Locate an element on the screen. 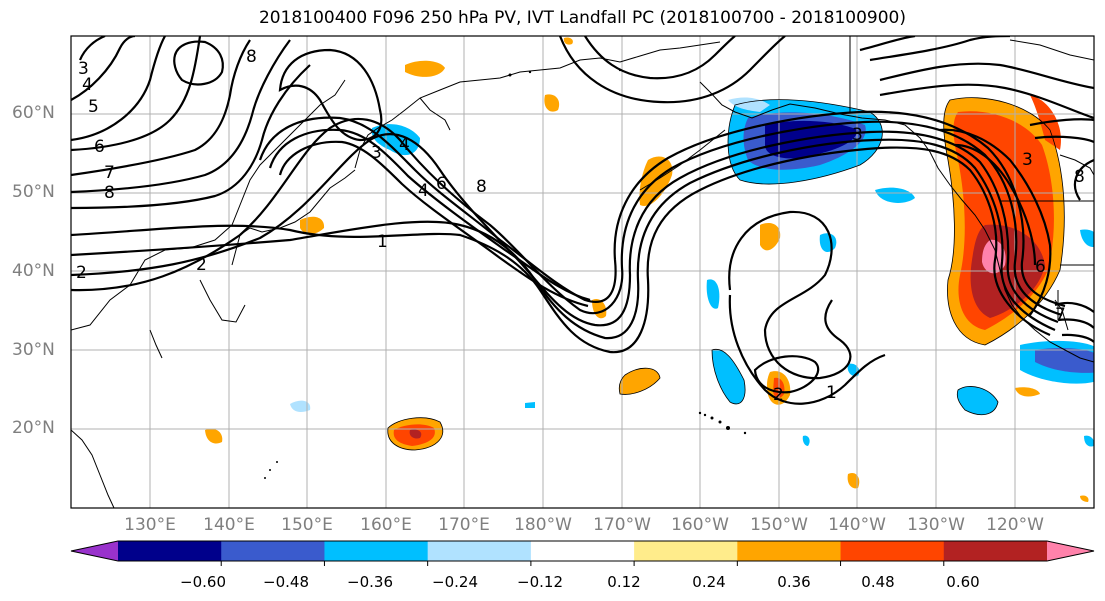 The image size is (1105, 601). colorbar-tick-label: −0.12 is located at coordinates (540, 582).